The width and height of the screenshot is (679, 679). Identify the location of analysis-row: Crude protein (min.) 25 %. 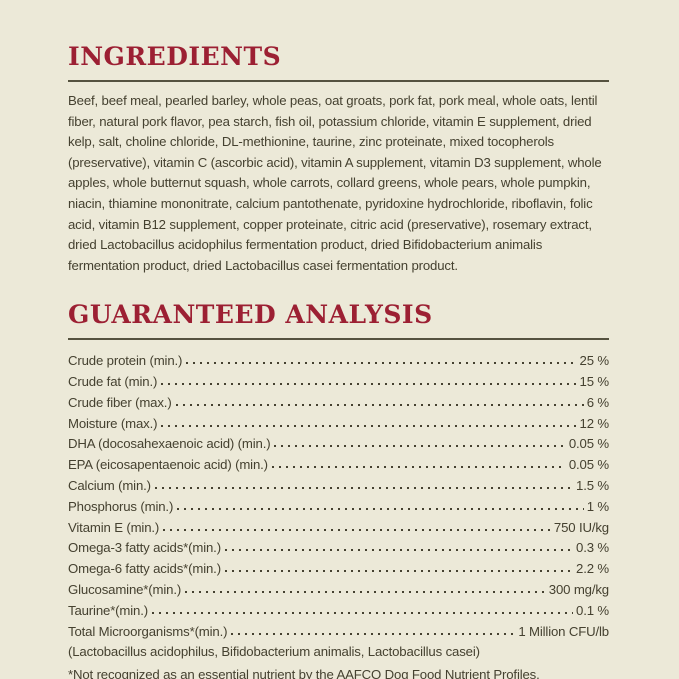
(338, 357).